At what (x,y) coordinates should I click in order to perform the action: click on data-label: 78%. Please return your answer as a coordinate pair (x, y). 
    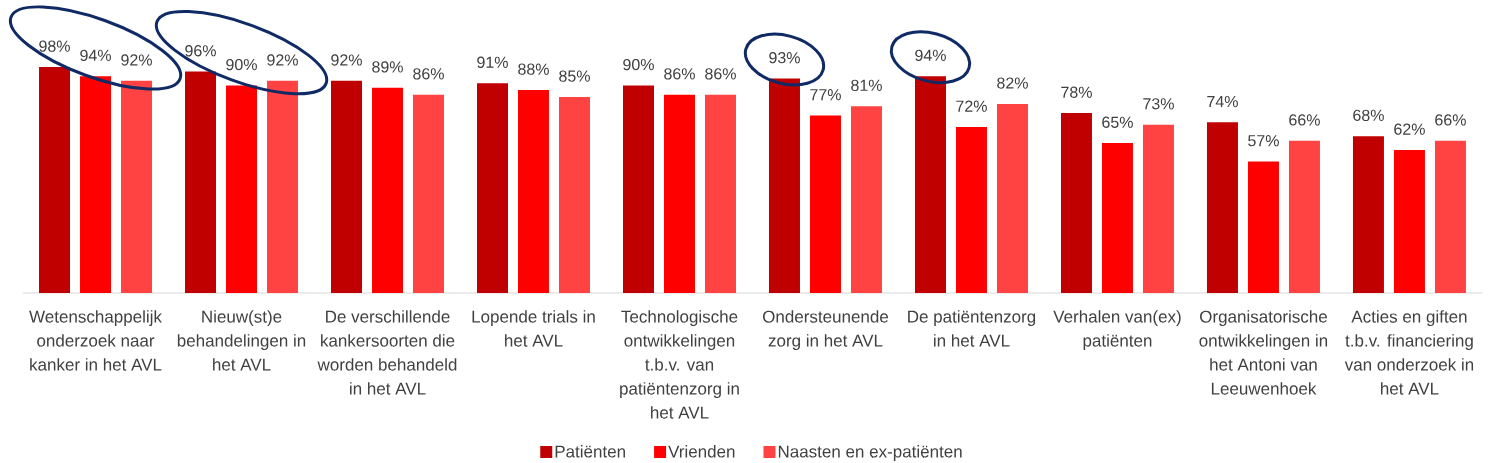
    Looking at the image, I should click on (1076, 92).